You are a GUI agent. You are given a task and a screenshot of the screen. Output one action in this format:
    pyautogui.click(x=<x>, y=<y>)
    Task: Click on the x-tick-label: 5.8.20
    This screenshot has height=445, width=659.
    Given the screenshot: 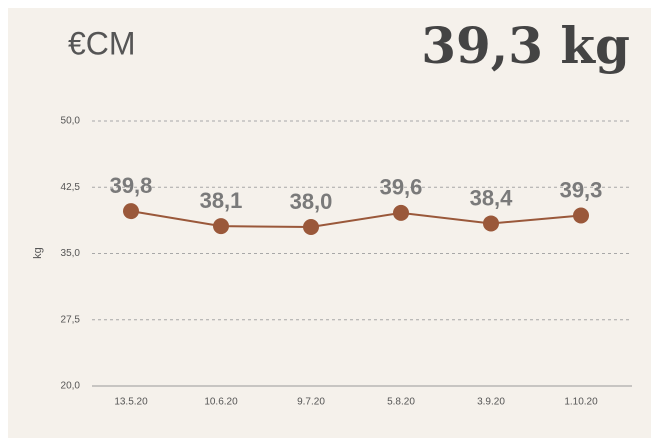 What is the action you would take?
    pyautogui.click(x=401, y=402)
    